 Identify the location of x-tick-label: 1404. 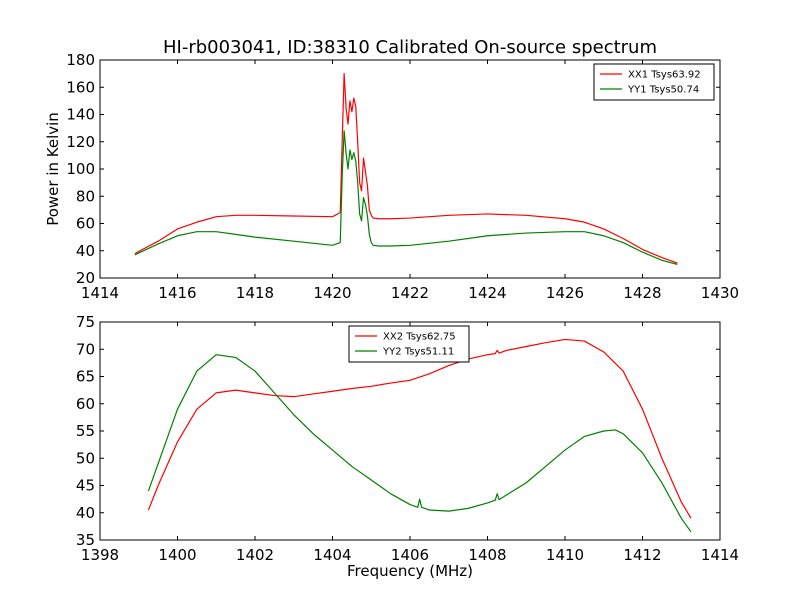
(332, 555).